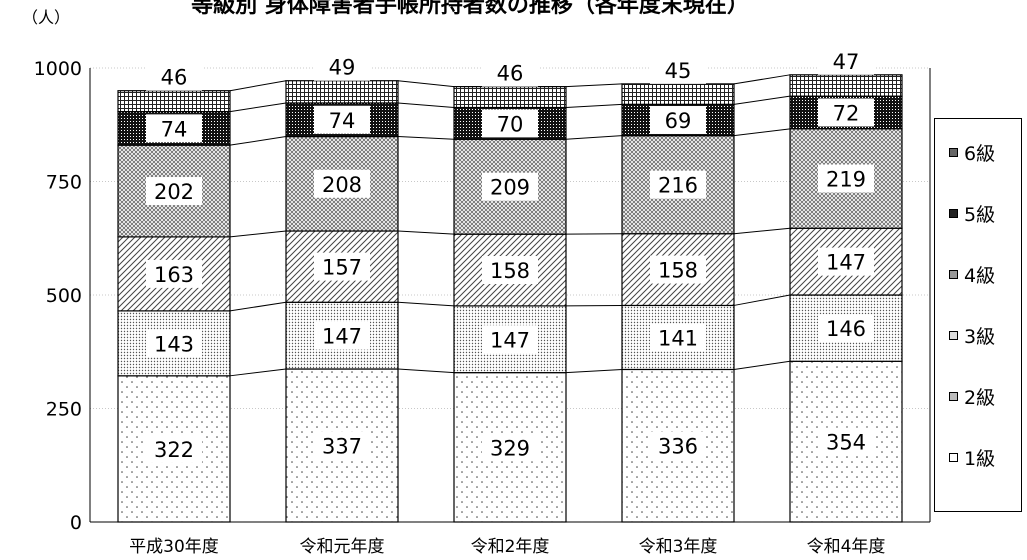 Image resolution: width=1027 pixels, height=560 pixels. Describe the element at coordinates (342, 268) in the screenshot. I see `data-label: 157` at that location.